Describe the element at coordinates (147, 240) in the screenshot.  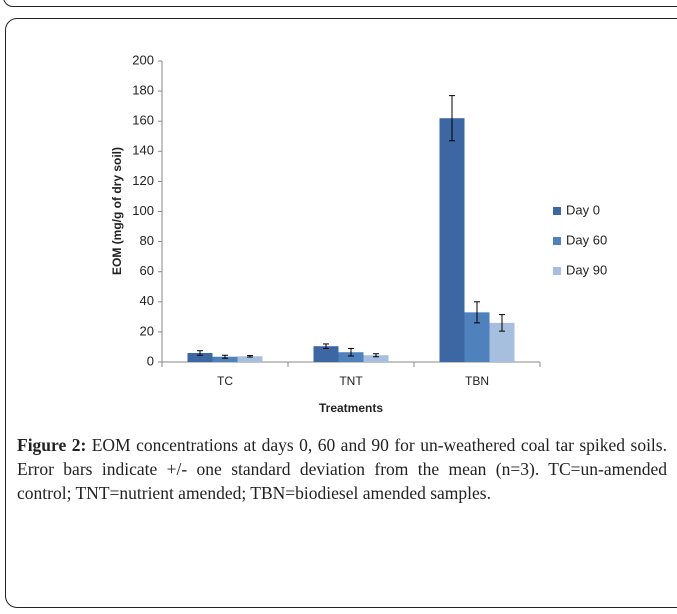
I see `y-tick-label: 80` at that location.